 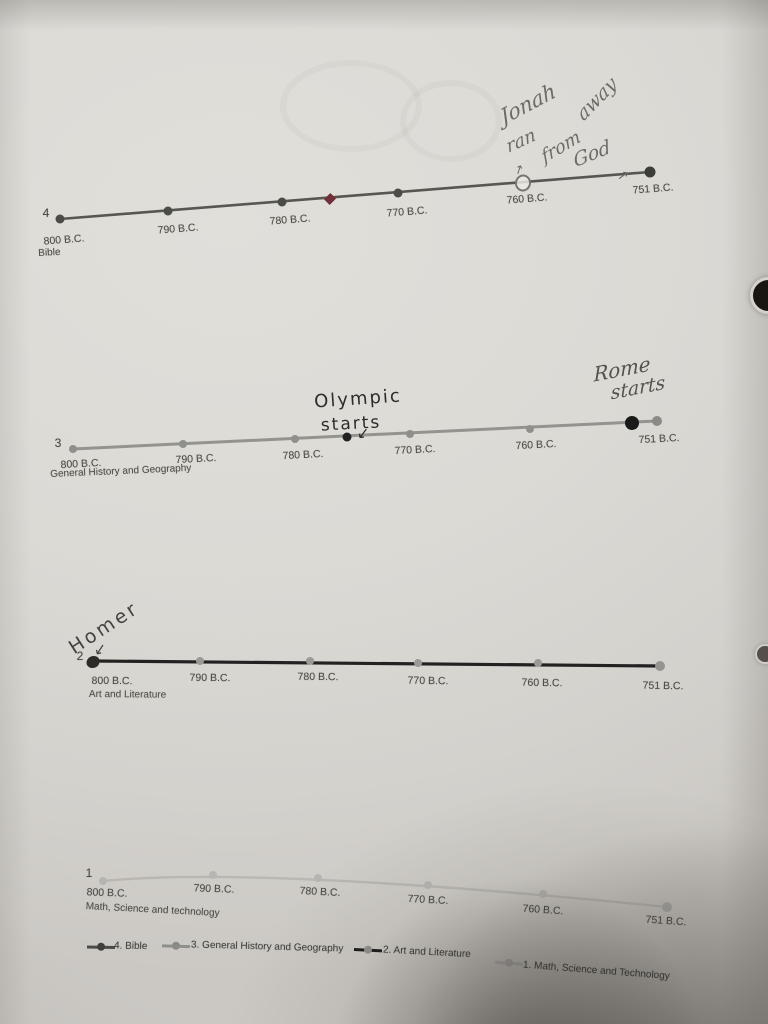 What do you see at coordinates (46, 213) in the screenshot?
I see `timeline-number: 4` at bounding box center [46, 213].